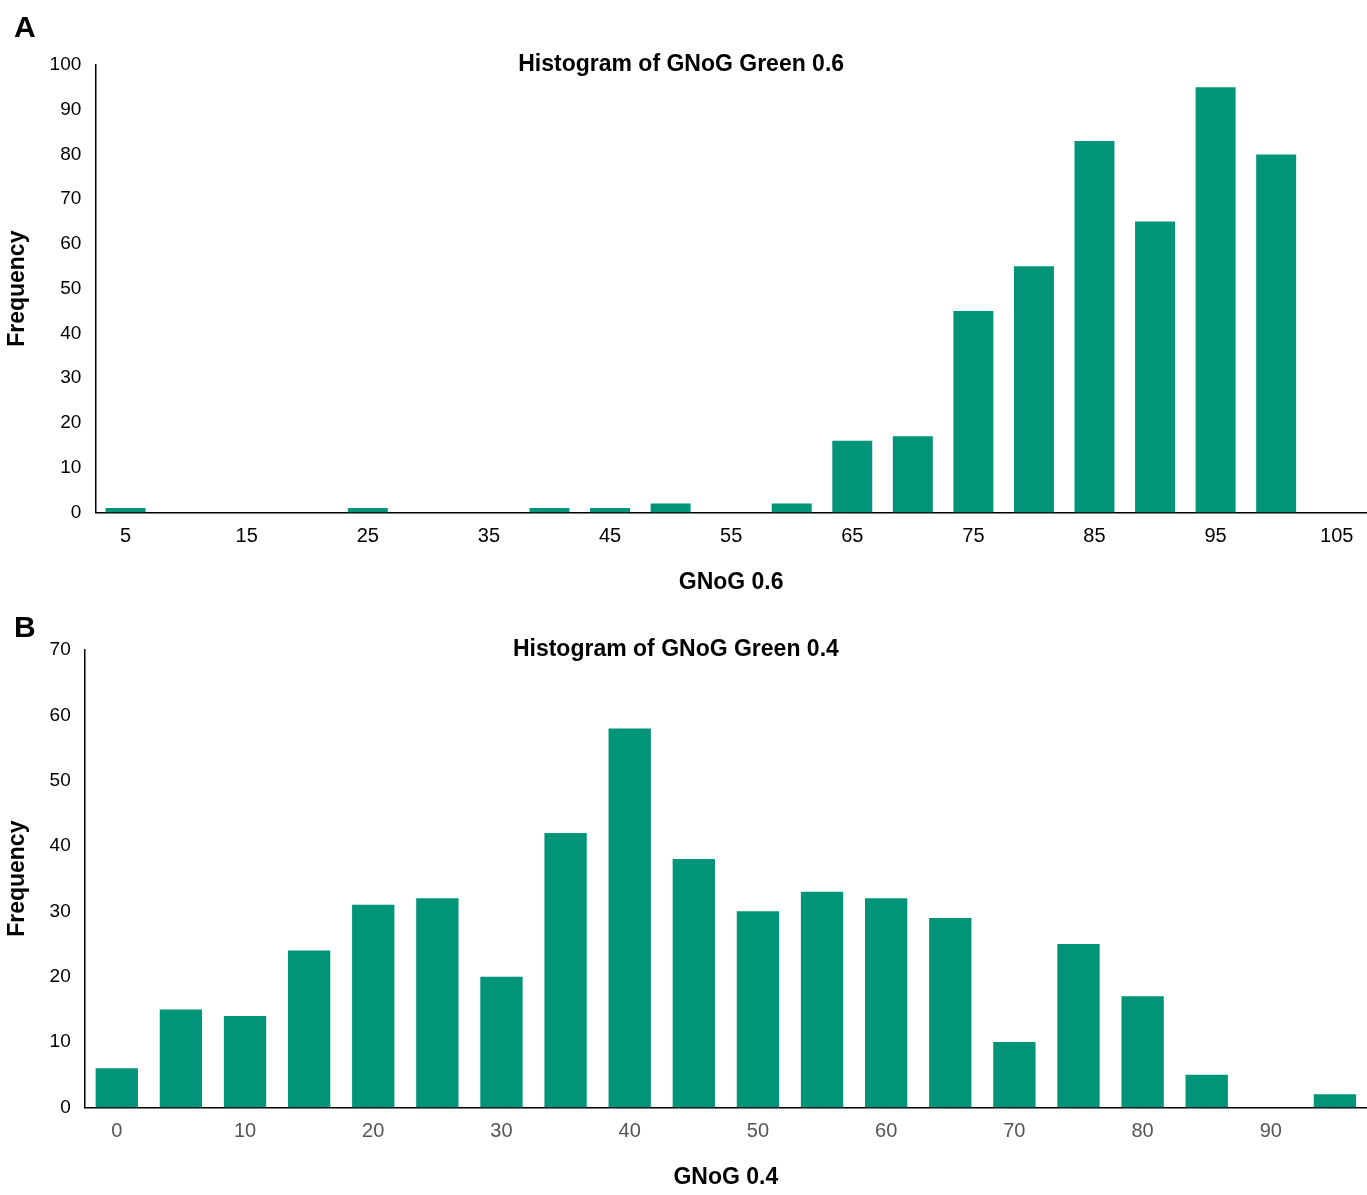 Image resolution: width=1367 pixels, height=1195 pixels. I want to click on x-tick-label: 40, so click(629, 1129).